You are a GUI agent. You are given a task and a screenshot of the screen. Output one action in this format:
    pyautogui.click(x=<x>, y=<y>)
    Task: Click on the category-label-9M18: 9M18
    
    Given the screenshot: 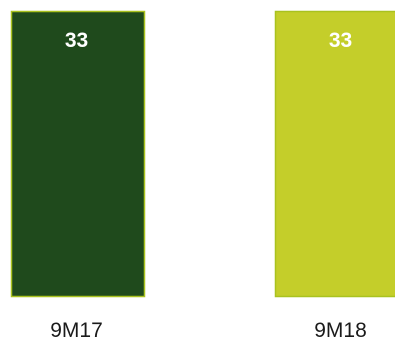 What is the action you would take?
    pyautogui.click(x=340, y=330)
    